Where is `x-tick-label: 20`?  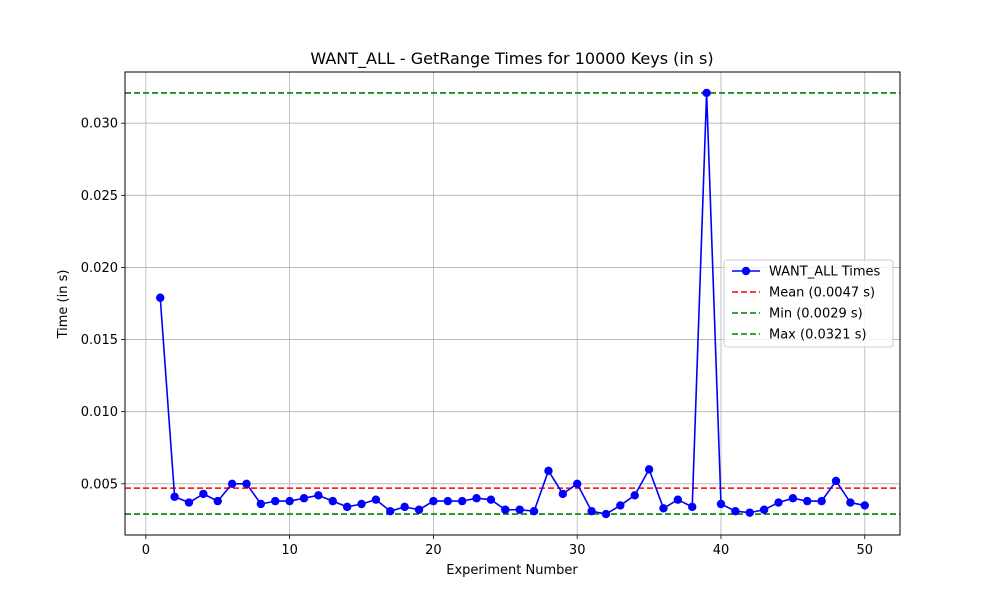 x-tick-label: 20 is located at coordinates (433, 550).